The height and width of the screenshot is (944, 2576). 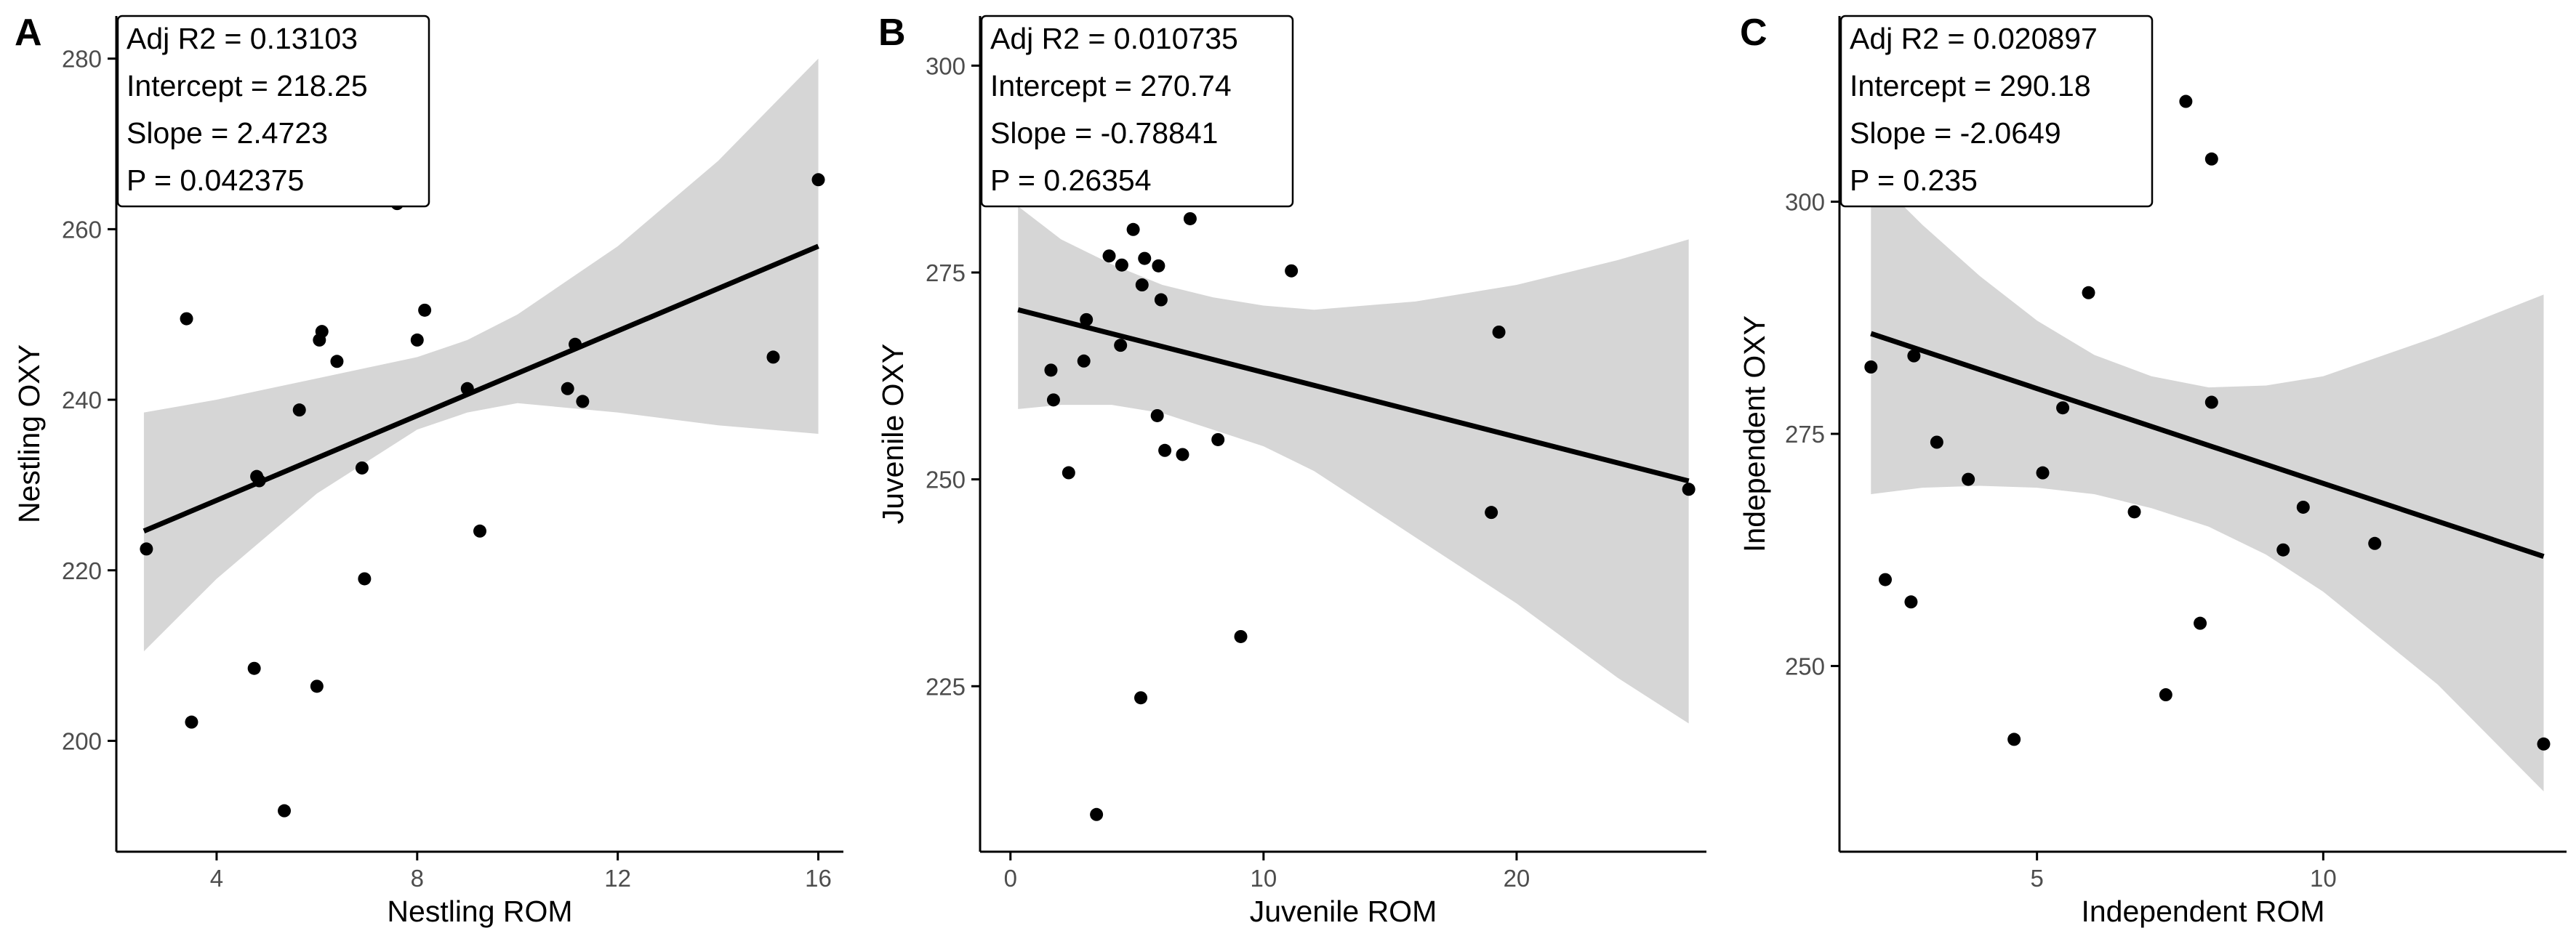 I want to click on stats-line: Adj R2 = 0.020897, so click(x=1974, y=38).